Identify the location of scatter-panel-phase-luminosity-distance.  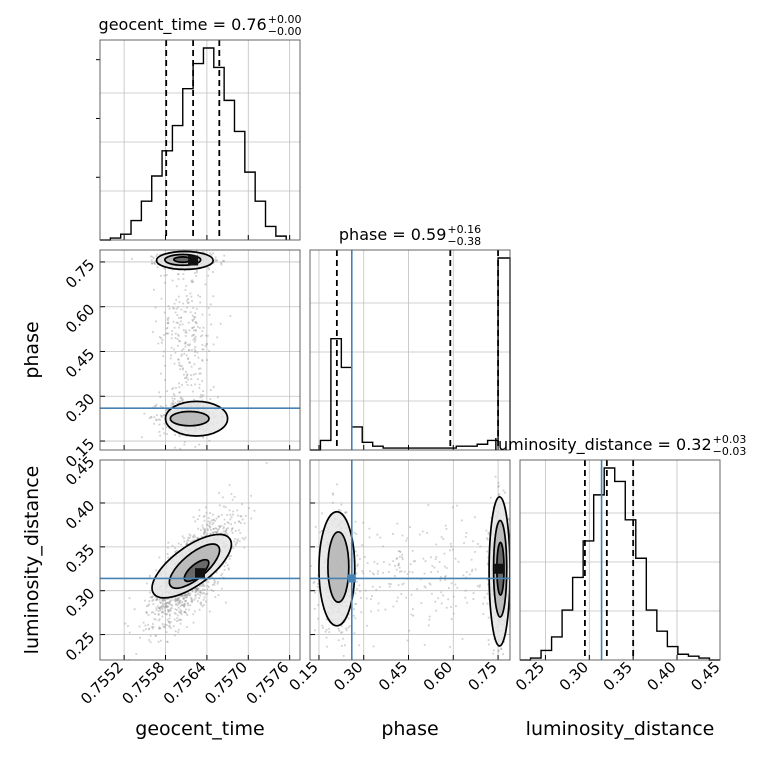
(390, 564).